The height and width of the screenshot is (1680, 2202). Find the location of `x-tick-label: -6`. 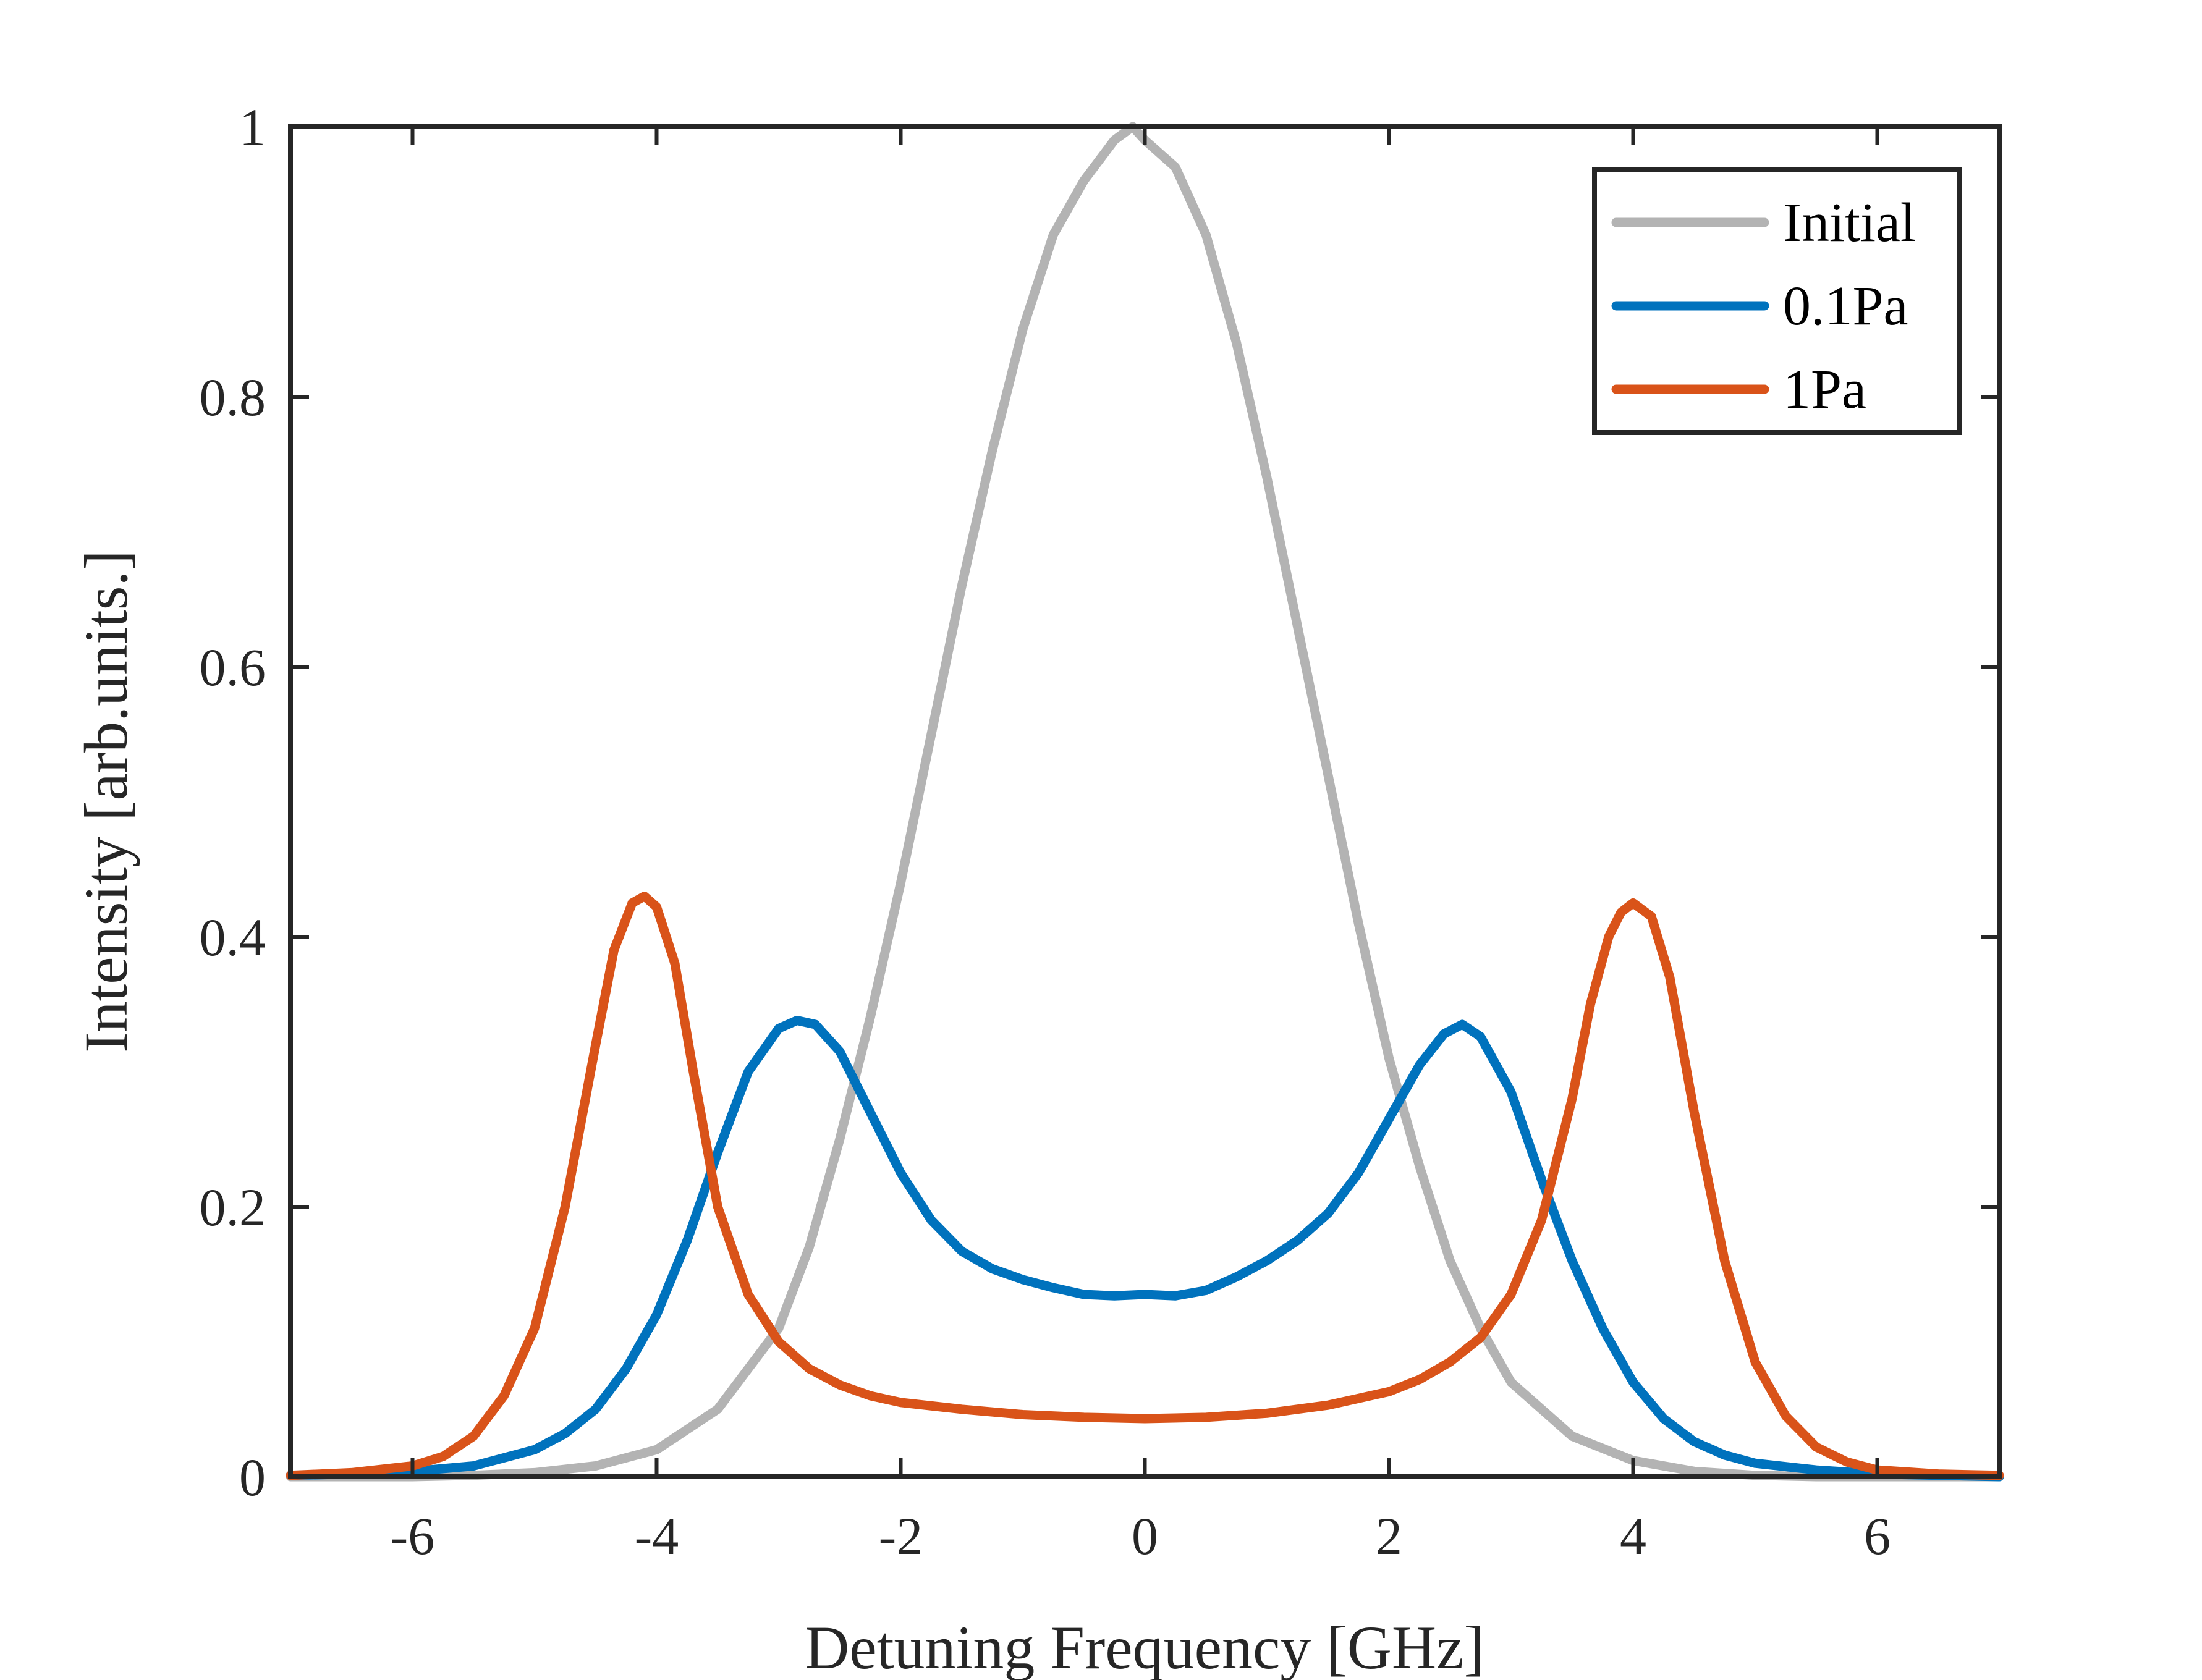

x-tick-label: -6 is located at coordinates (413, 1536).